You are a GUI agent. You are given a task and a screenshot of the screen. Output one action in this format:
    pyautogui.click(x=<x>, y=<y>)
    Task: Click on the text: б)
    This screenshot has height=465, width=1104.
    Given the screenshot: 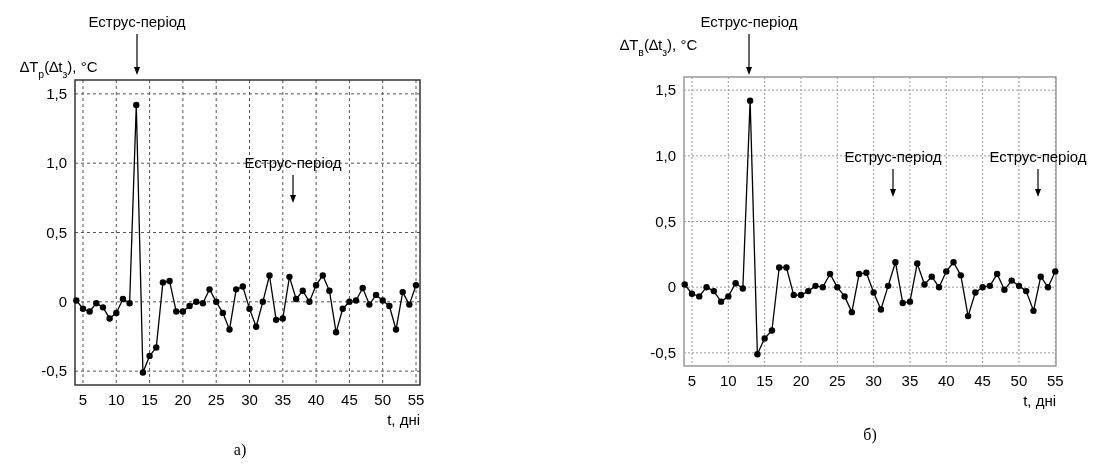 What is the action you would take?
    pyautogui.click(x=870, y=435)
    